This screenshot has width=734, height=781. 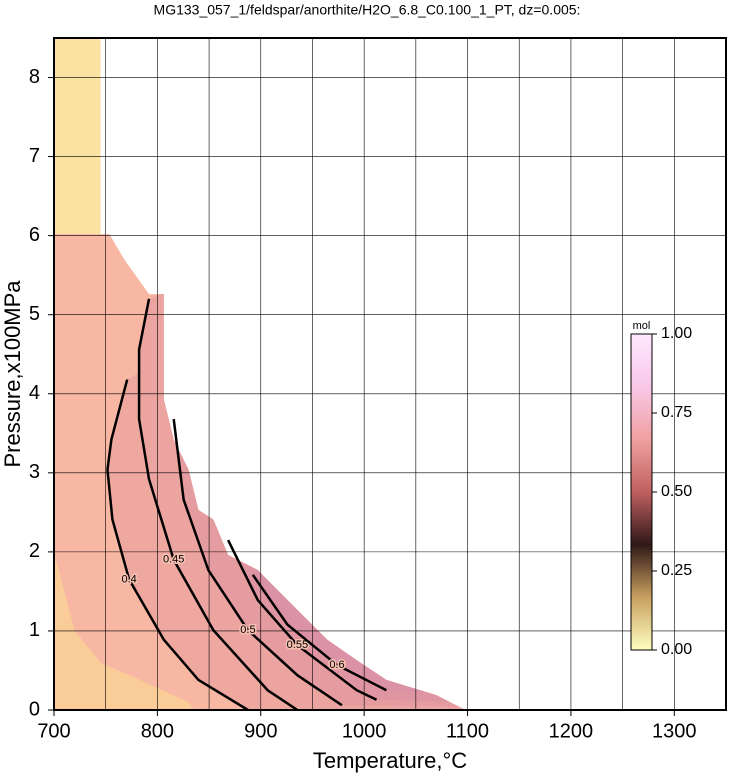 What do you see at coordinates (247, 630) in the screenshot?
I see `contour-label: 0.5` at bounding box center [247, 630].